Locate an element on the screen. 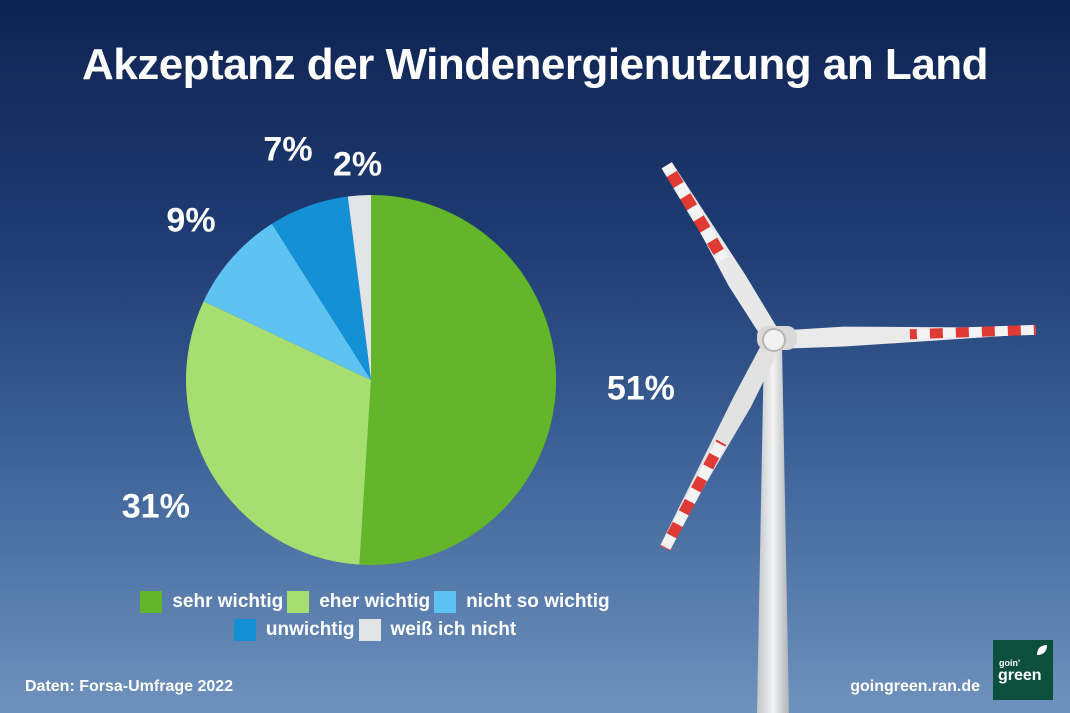  turbine-hub is located at coordinates (774, 340).